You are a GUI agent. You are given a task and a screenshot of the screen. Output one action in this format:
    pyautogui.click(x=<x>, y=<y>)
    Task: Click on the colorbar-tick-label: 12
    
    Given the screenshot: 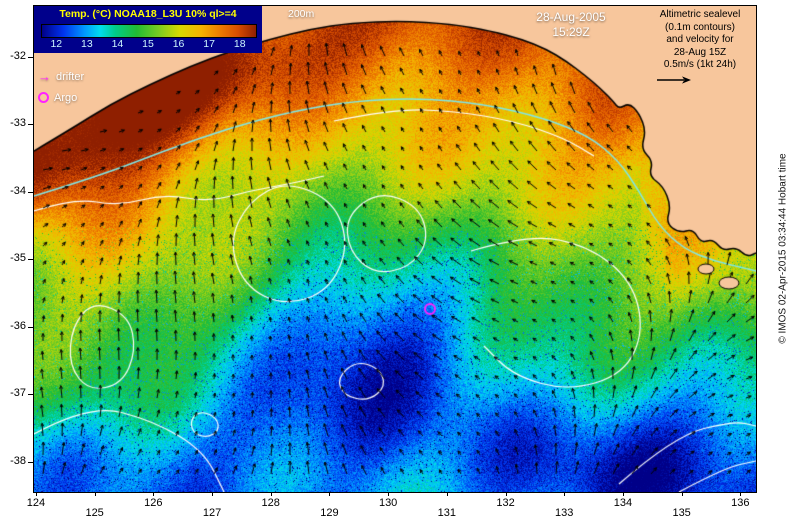 What is the action you would take?
    pyautogui.click(x=56, y=44)
    